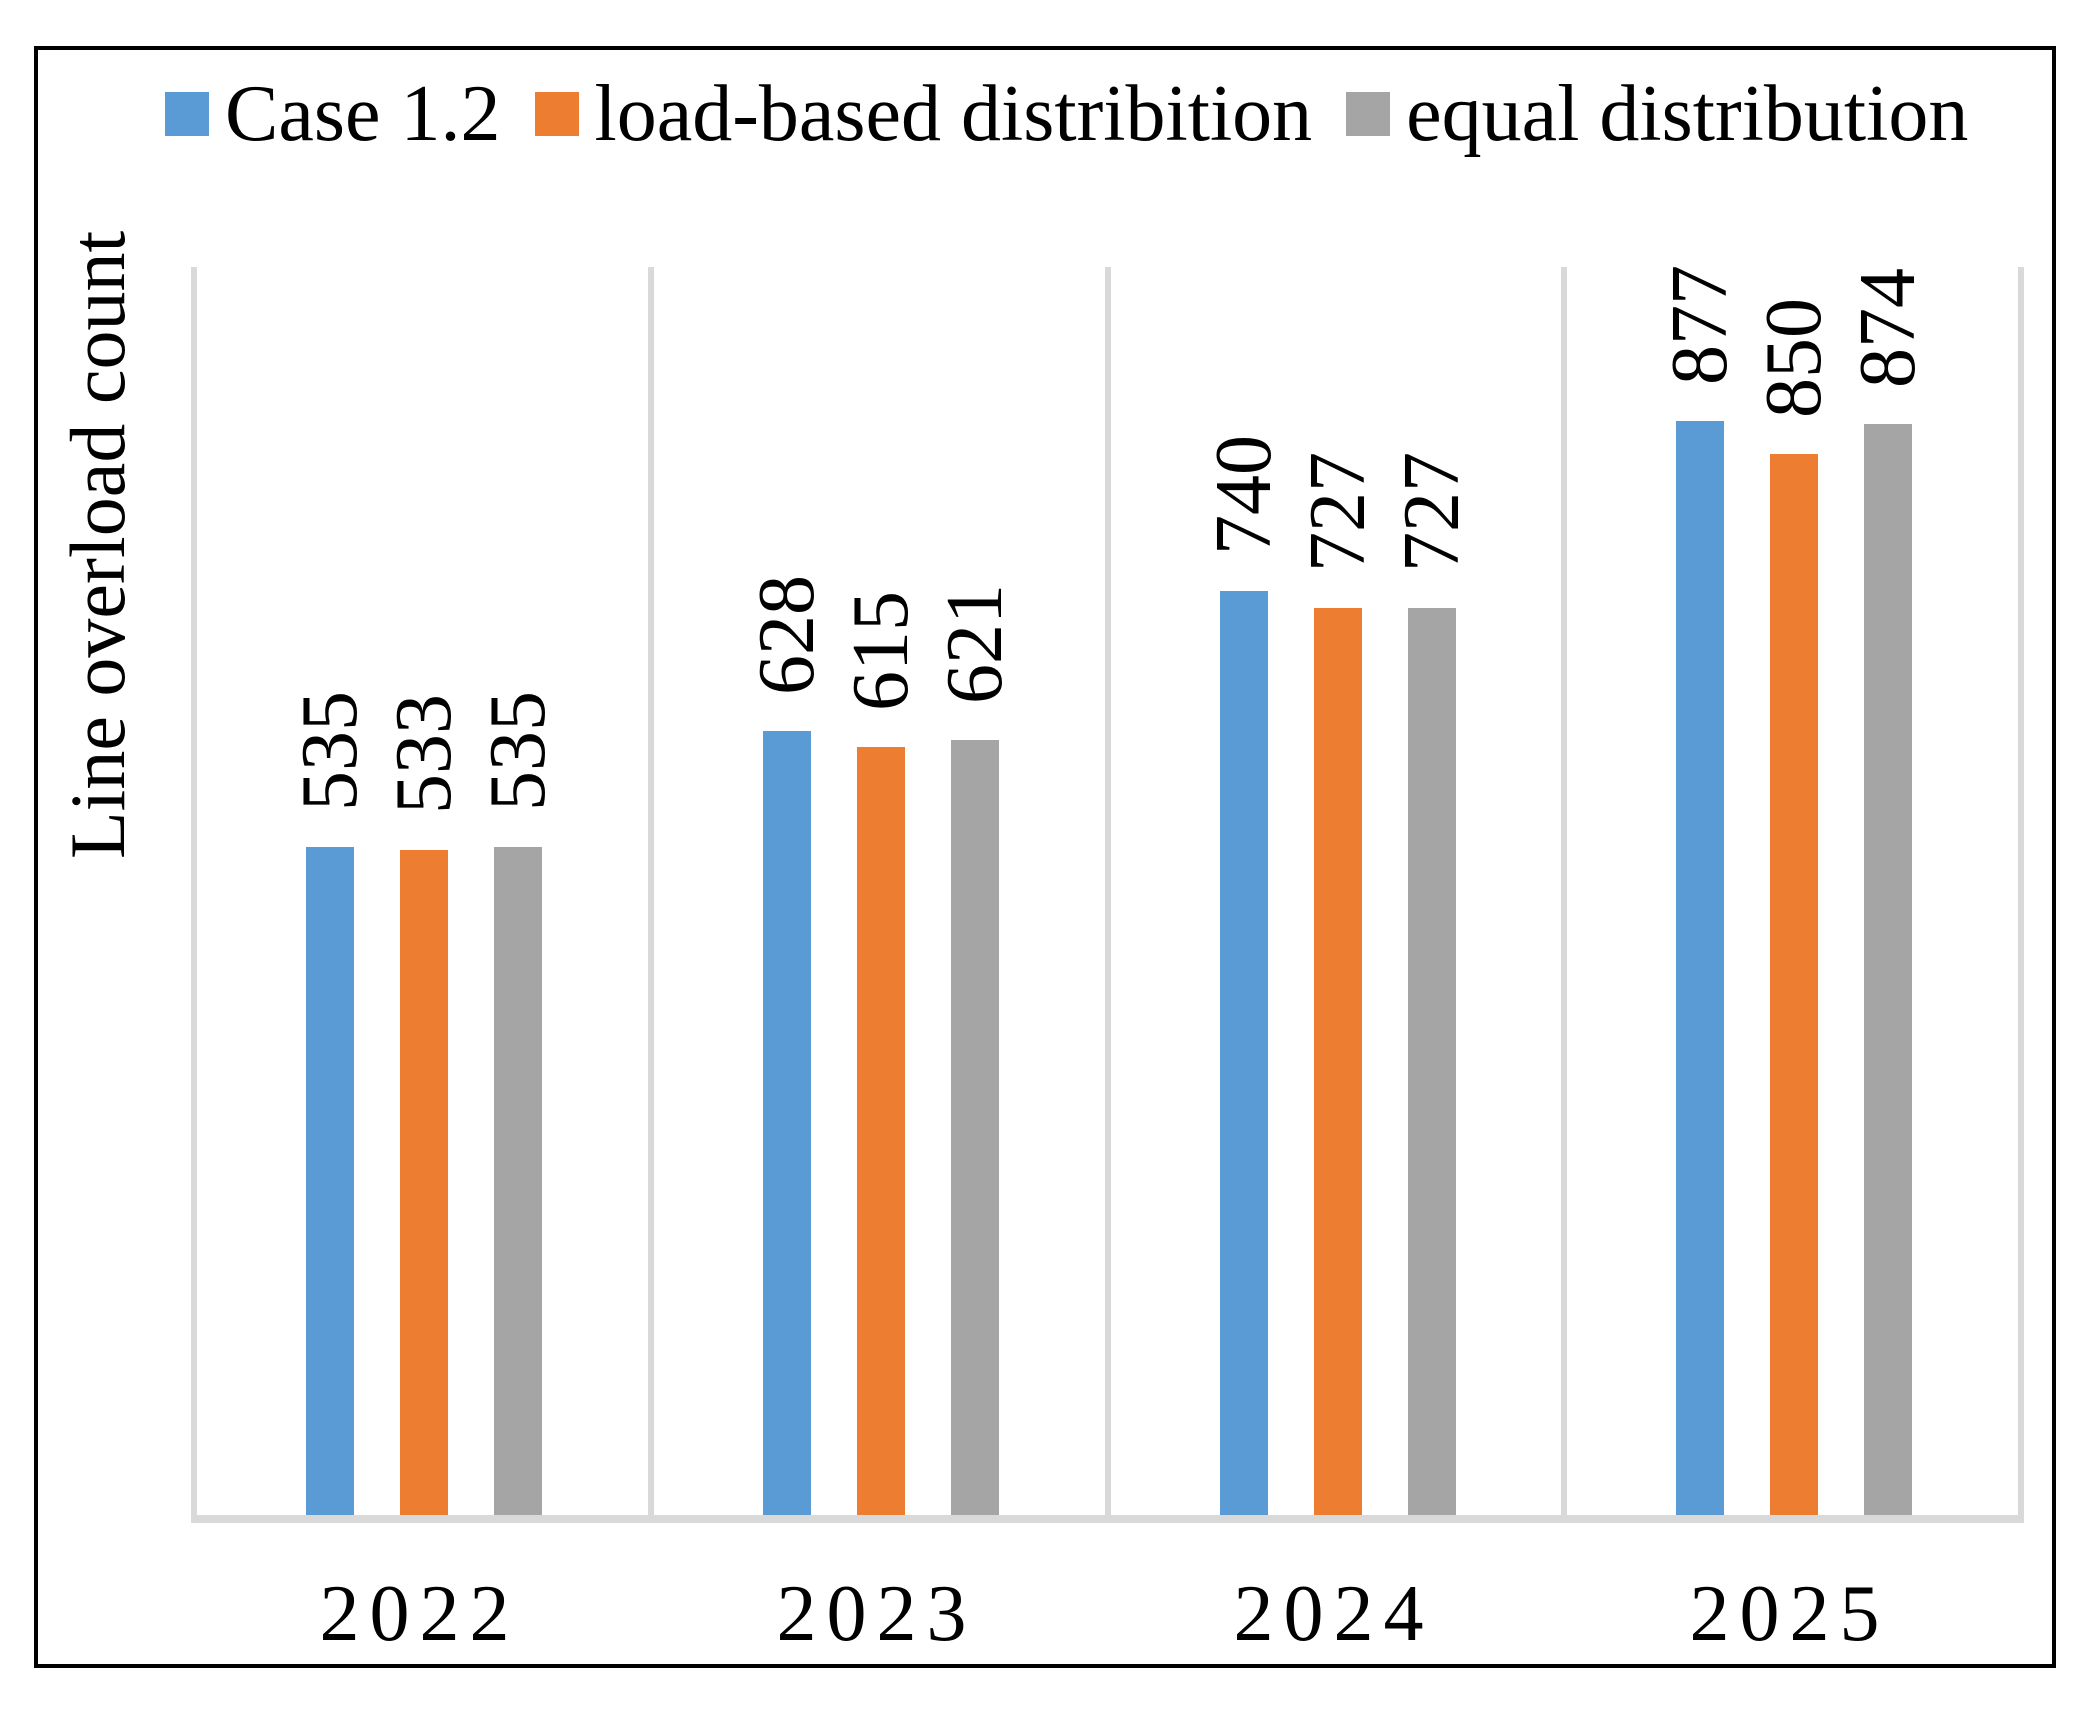 Image resolution: width=2094 pixels, height=1717 pixels. Describe the element at coordinates (1687, 114) in the screenshot. I see `legend-label: equal distribution` at that location.